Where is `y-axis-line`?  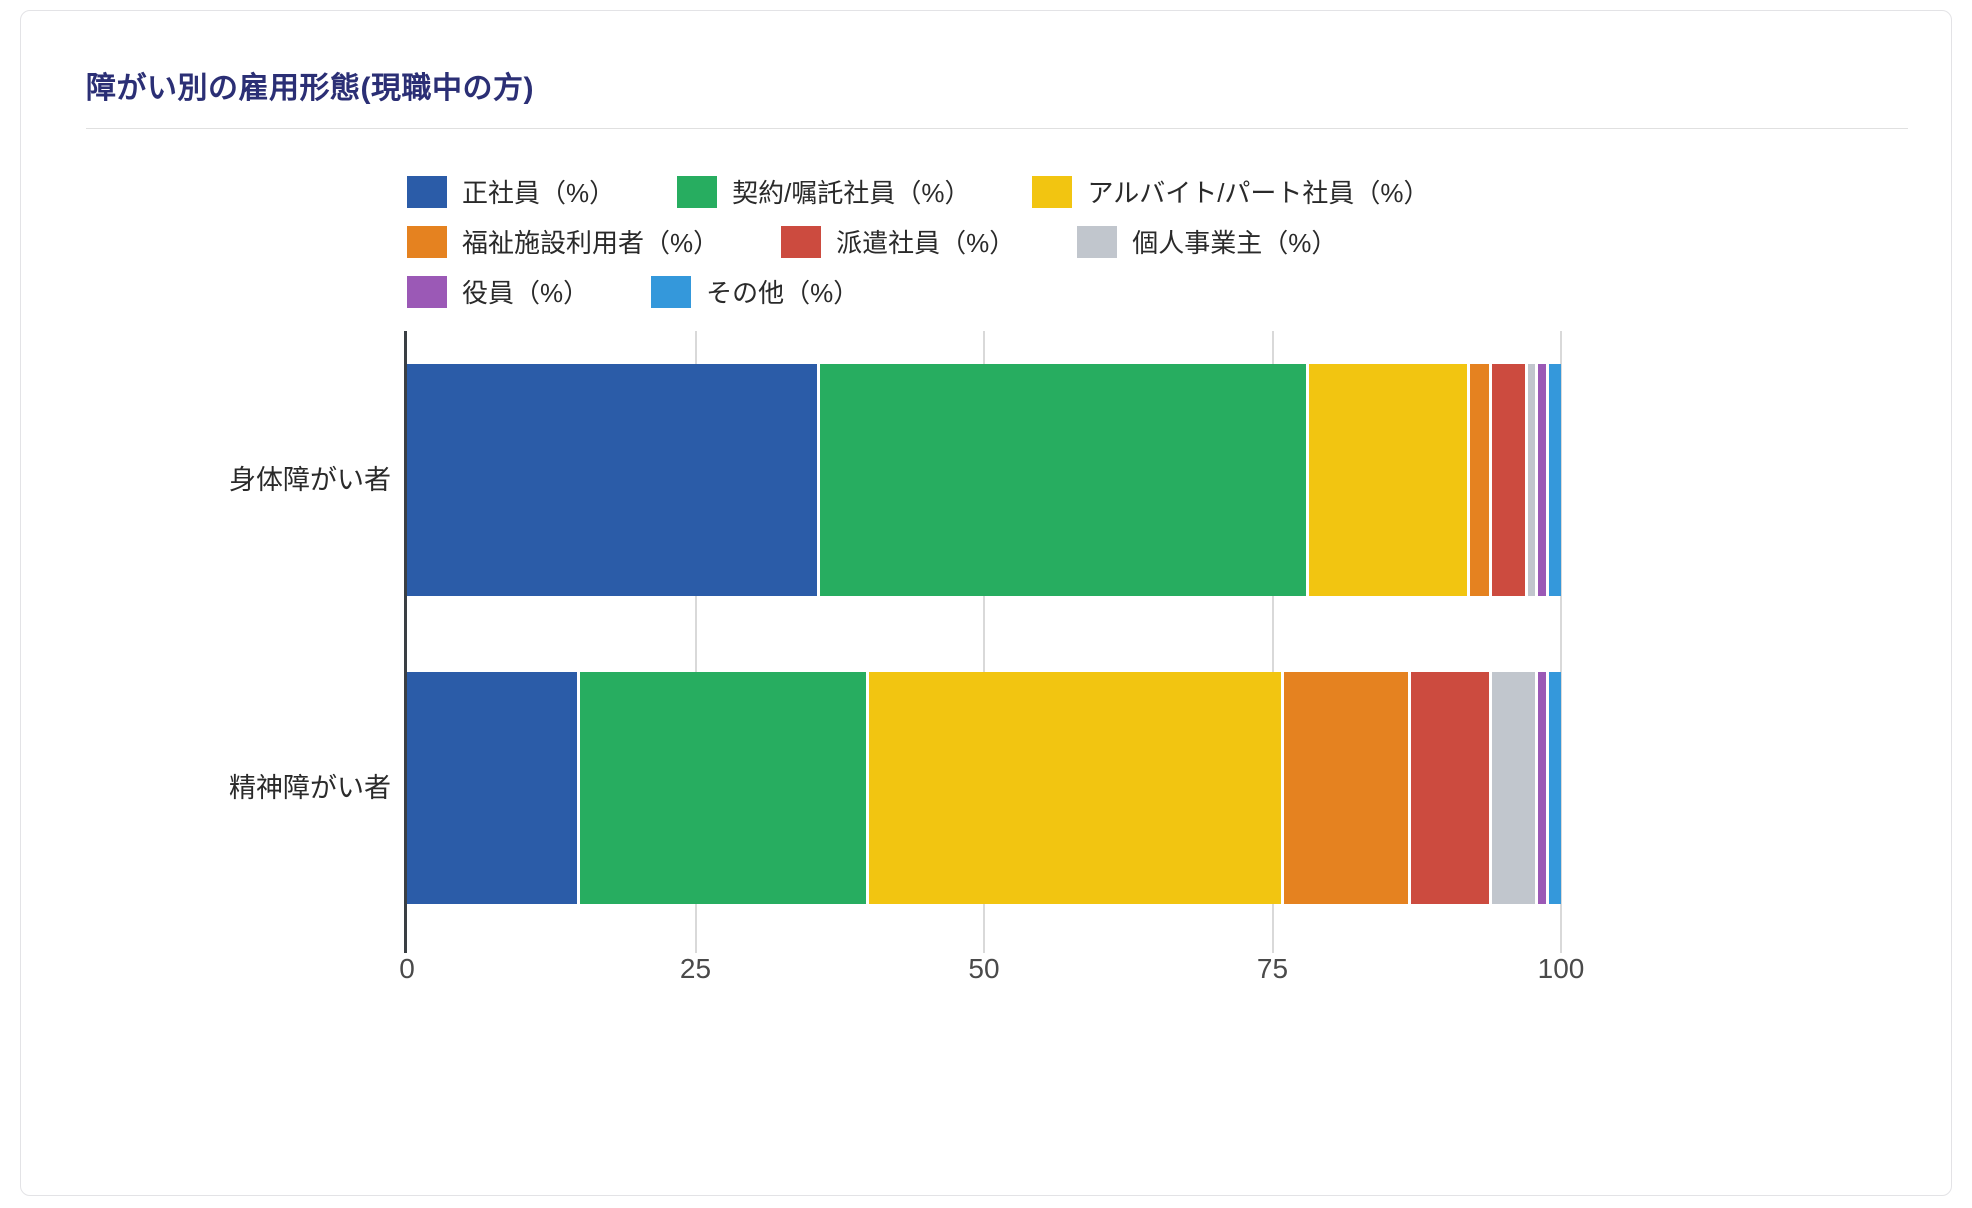
y-axis-line is located at coordinates (405, 642).